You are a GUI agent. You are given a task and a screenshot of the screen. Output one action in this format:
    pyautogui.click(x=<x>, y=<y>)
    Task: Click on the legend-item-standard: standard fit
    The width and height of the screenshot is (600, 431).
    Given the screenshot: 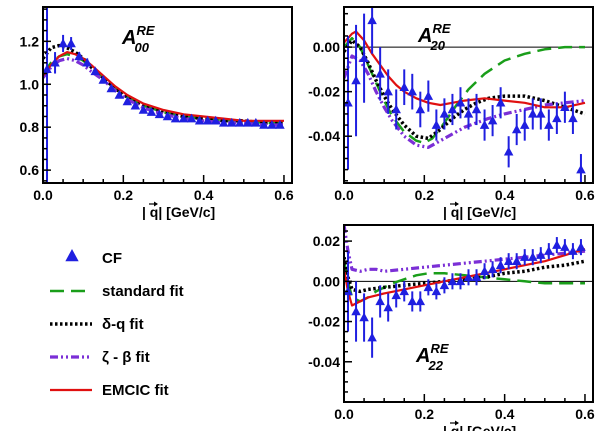 What is the action you would take?
    pyautogui.click(x=117, y=291)
    